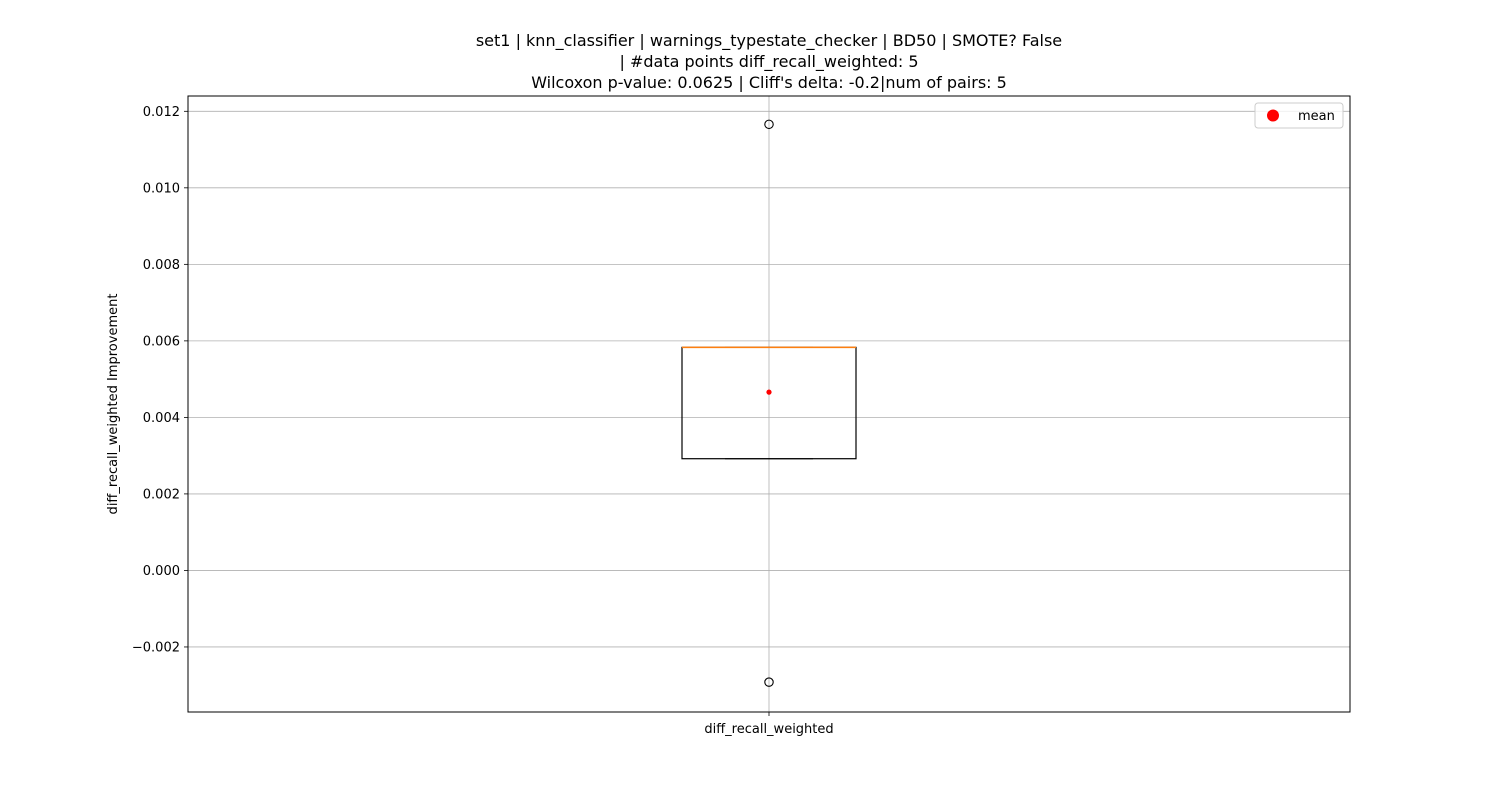 This screenshot has height=800, width=1500. What do you see at coordinates (156, 647) in the screenshot?
I see `y-tick-label: −0.002` at bounding box center [156, 647].